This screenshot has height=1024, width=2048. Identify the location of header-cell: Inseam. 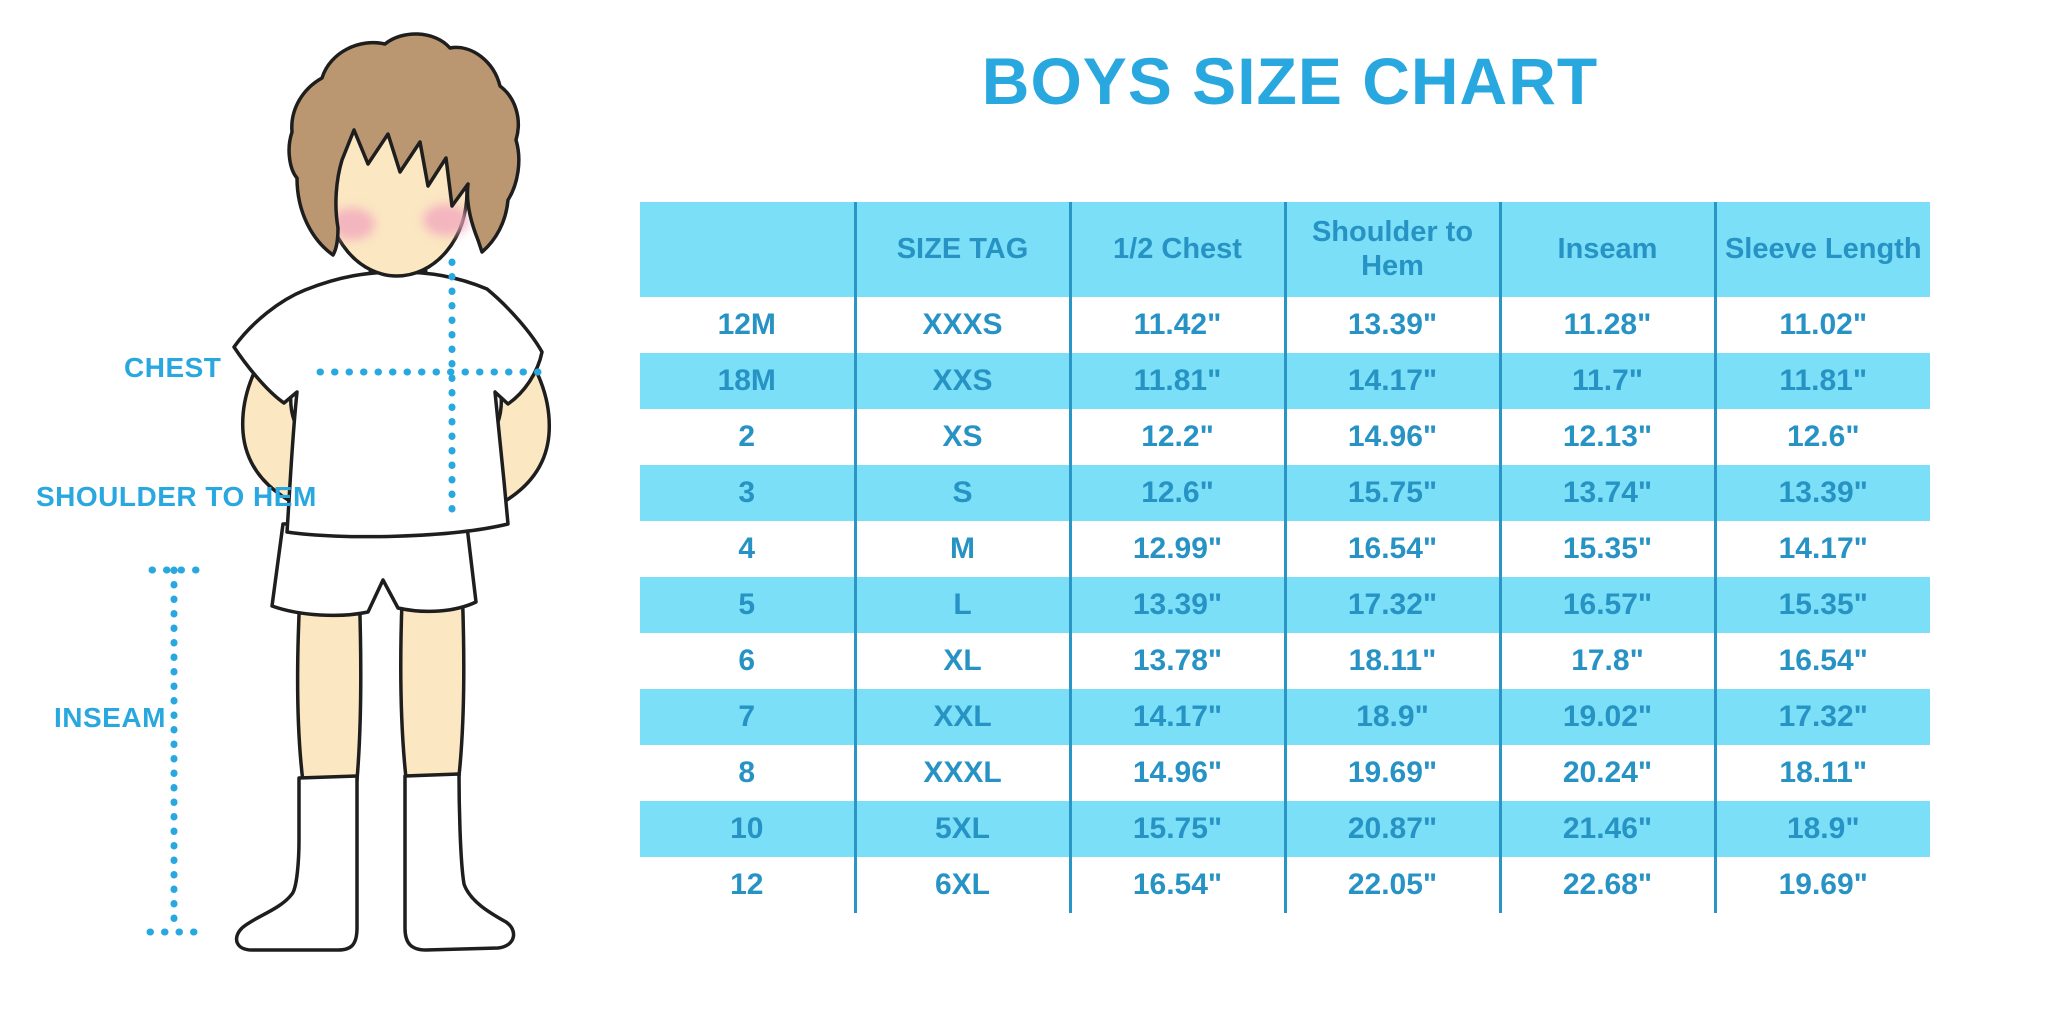
(1606, 249).